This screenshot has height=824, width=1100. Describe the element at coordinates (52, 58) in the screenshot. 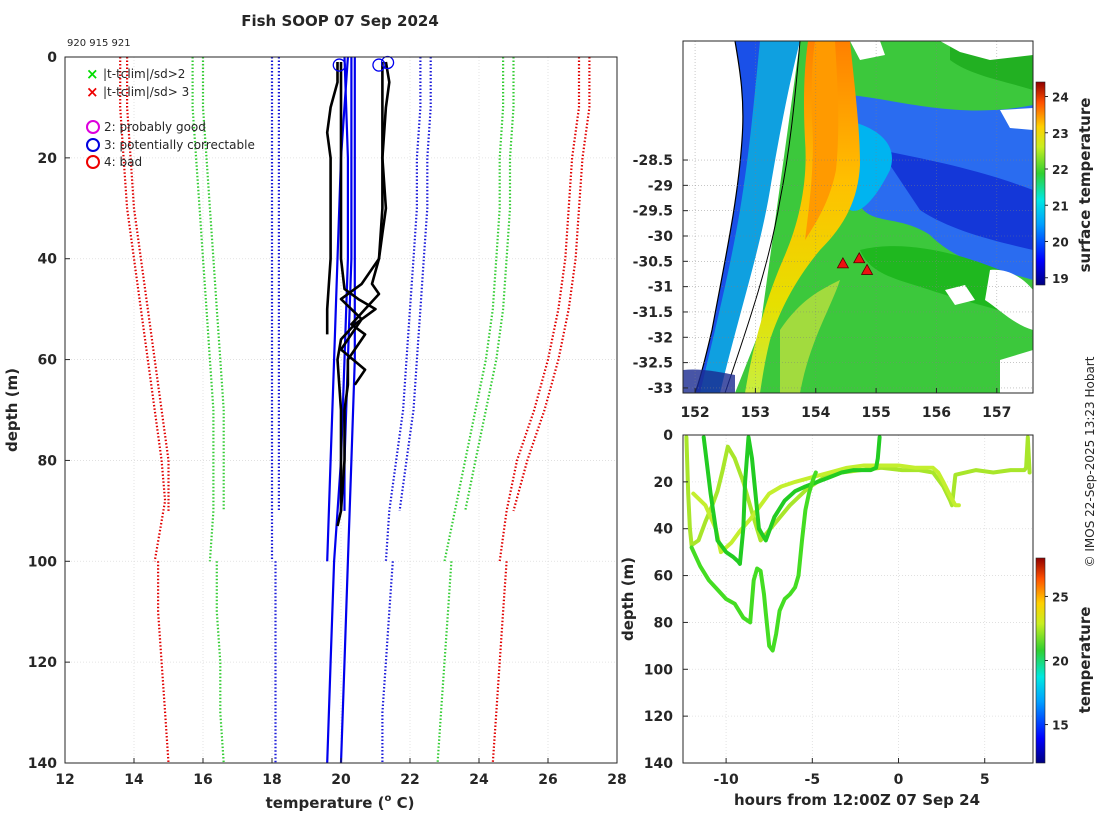

I see `profile-y-tick-label: 0` at that location.